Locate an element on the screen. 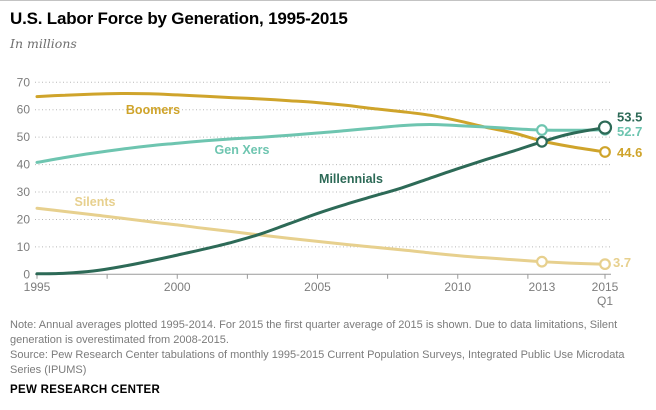  x-tick-label-2010: 2010 is located at coordinates (457, 287).